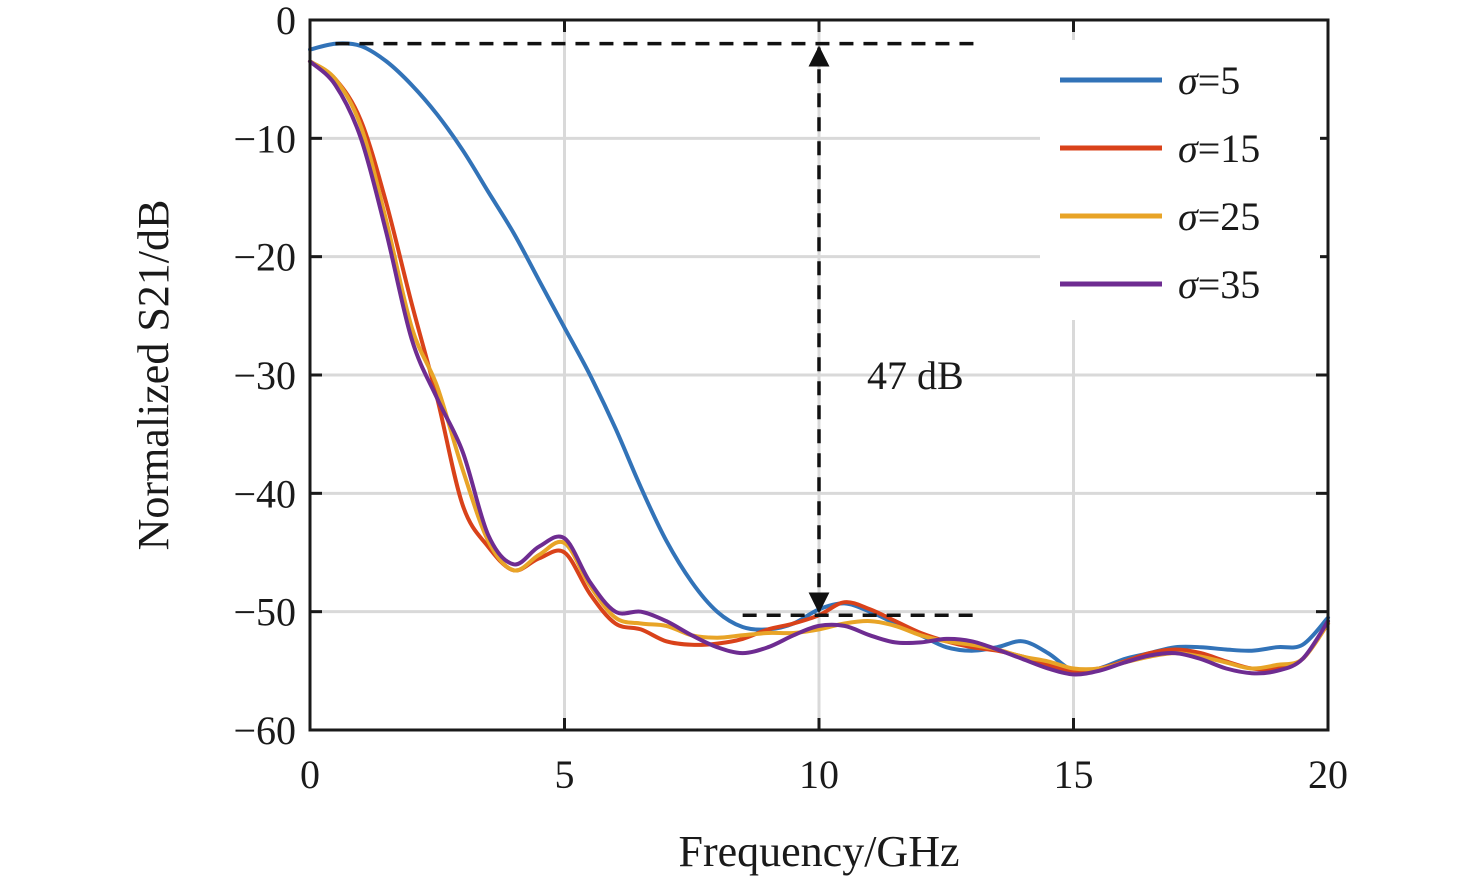  I want to click on legend-label-1: σ=15, so click(1219, 148).